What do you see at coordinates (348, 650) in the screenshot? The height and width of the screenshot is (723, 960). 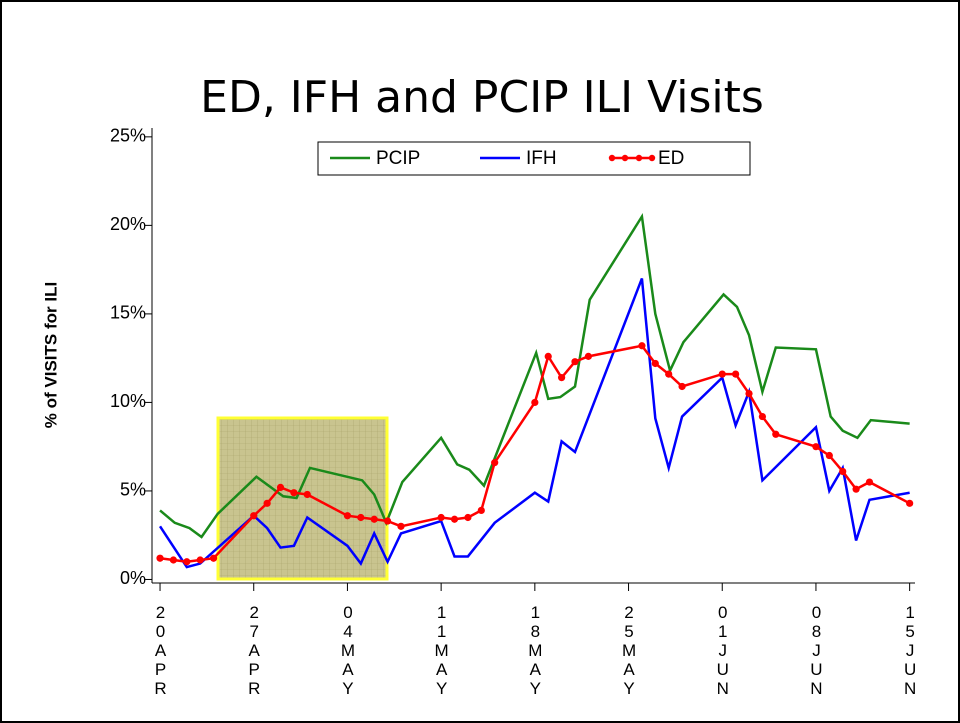 I see `x-tick-label: 04MAY` at bounding box center [348, 650].